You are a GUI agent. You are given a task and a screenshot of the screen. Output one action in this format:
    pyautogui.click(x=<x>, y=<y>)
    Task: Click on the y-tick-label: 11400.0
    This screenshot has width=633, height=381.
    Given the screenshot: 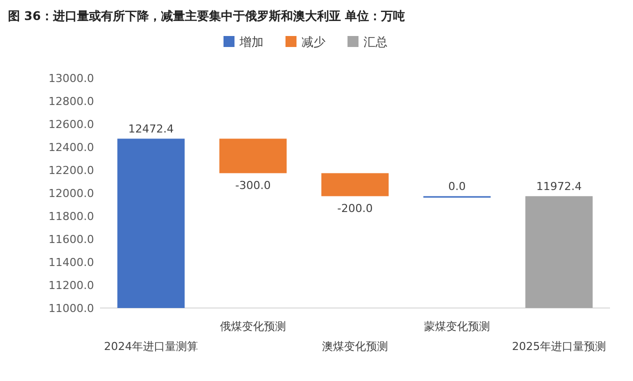 What is the action you would take?
    pyautogui.click(x=71, y=262)
    